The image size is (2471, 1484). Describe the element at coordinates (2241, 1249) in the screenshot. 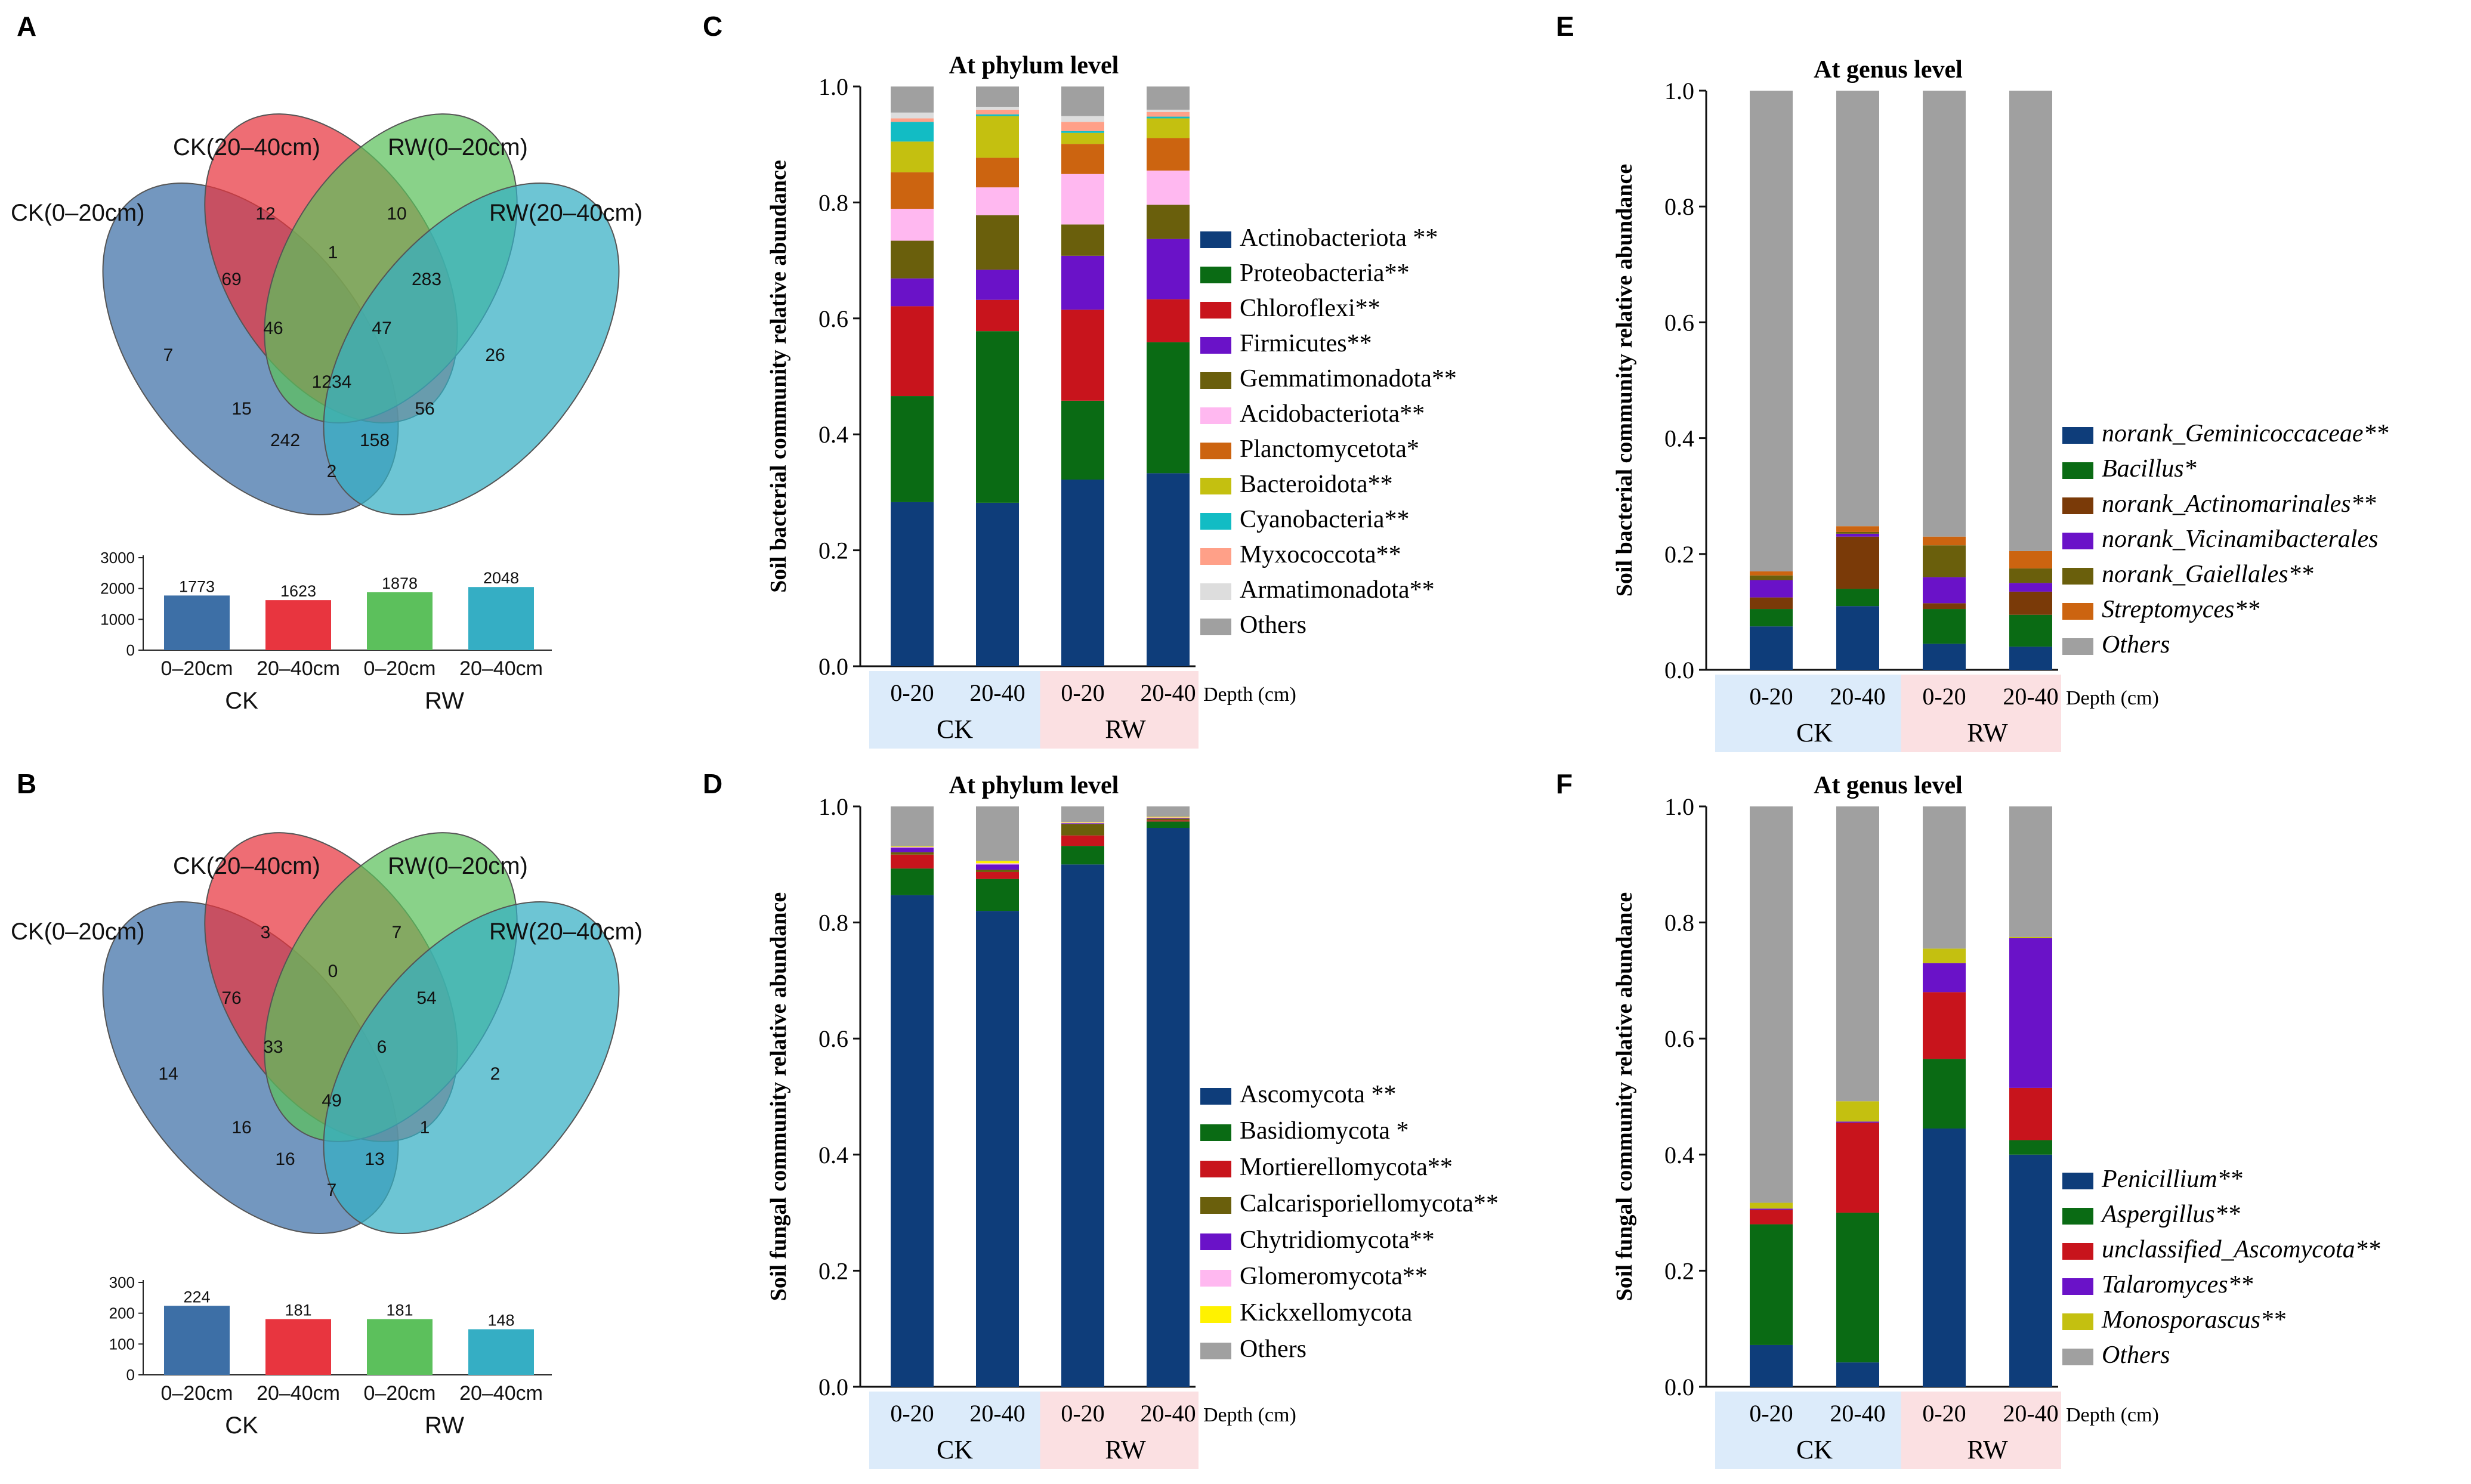

I see `legend-label: unclassified_Ascomycota**` at that location.